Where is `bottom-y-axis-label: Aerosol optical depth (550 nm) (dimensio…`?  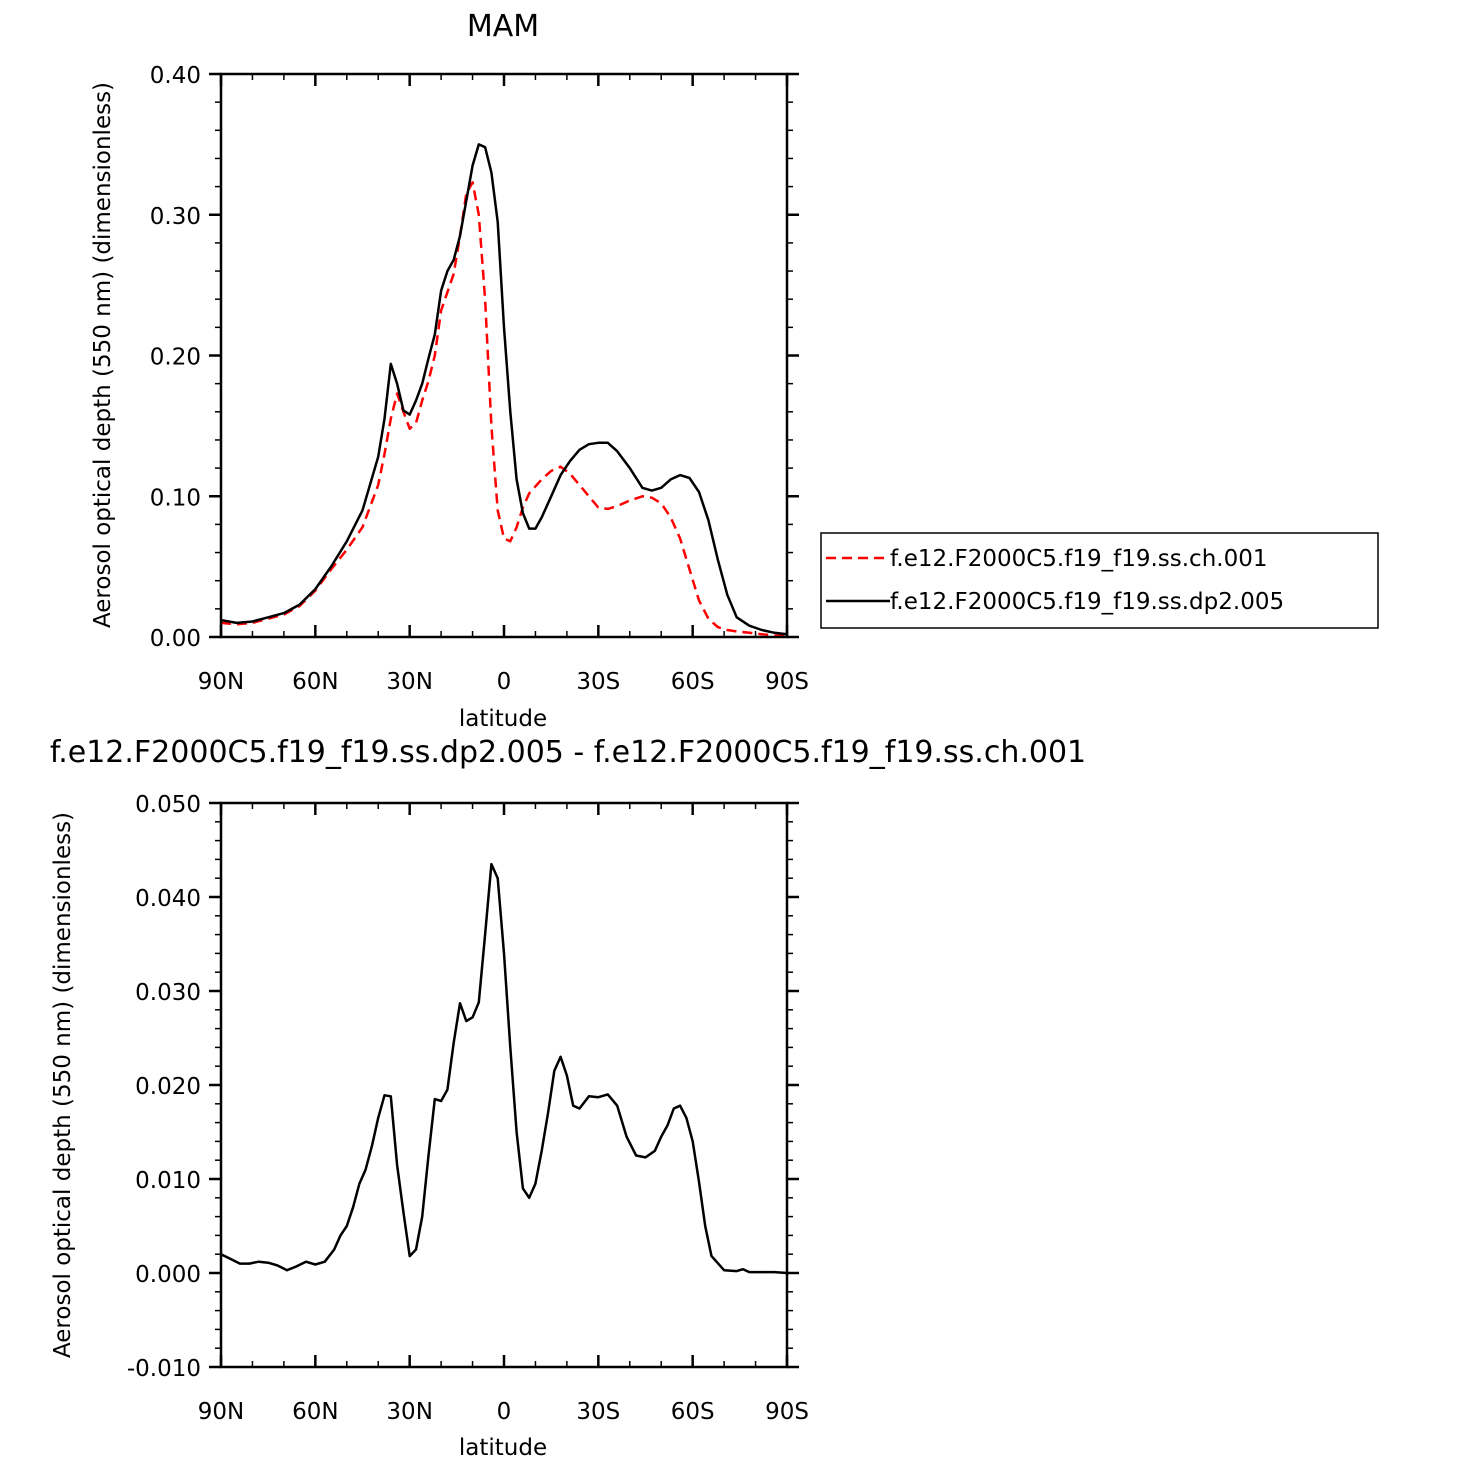 bottom-y-axis-label: Aerosol optical depth (550 nm) (dimensio… is located at coordinates (63, 1085).